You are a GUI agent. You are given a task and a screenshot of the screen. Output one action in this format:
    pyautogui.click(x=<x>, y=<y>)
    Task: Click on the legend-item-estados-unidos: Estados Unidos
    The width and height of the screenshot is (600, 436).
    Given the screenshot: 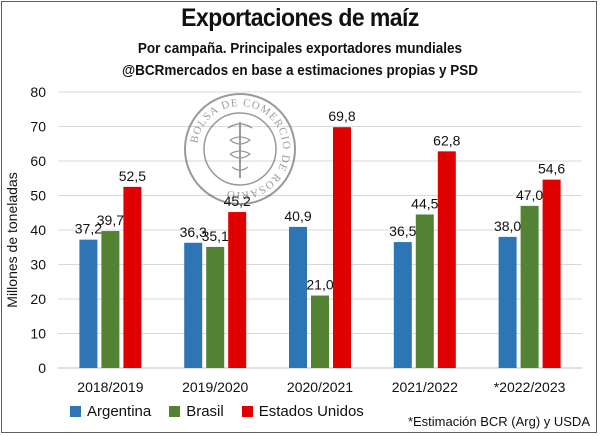 What is the action you would take?
    pyautogui.click(x=302, y=411)
    